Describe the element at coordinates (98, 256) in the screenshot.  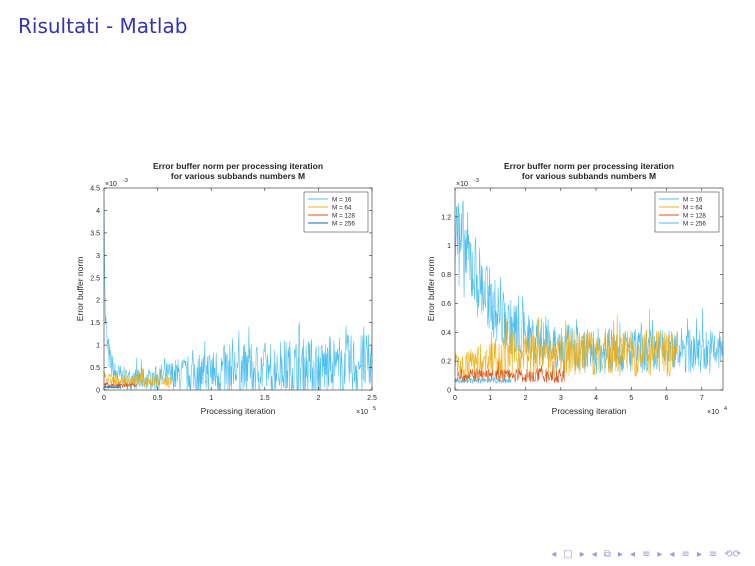
I see `y-tick-label-6: 3` at that location.